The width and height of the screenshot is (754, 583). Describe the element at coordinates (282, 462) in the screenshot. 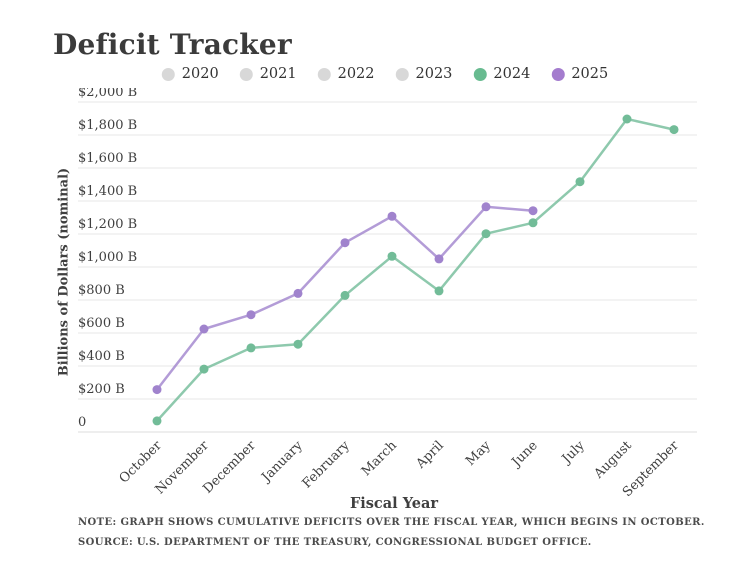

I see `x-tick-label-January: January` at that location.